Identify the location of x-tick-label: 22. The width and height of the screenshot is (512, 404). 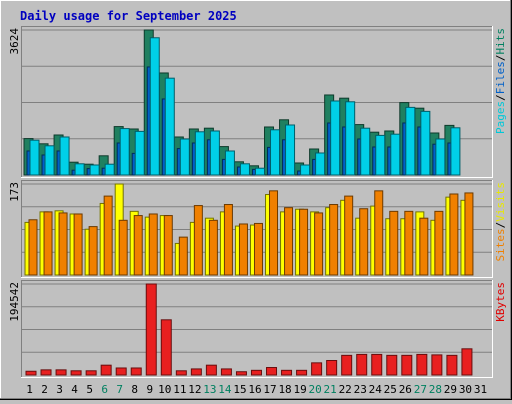
(345, 389).